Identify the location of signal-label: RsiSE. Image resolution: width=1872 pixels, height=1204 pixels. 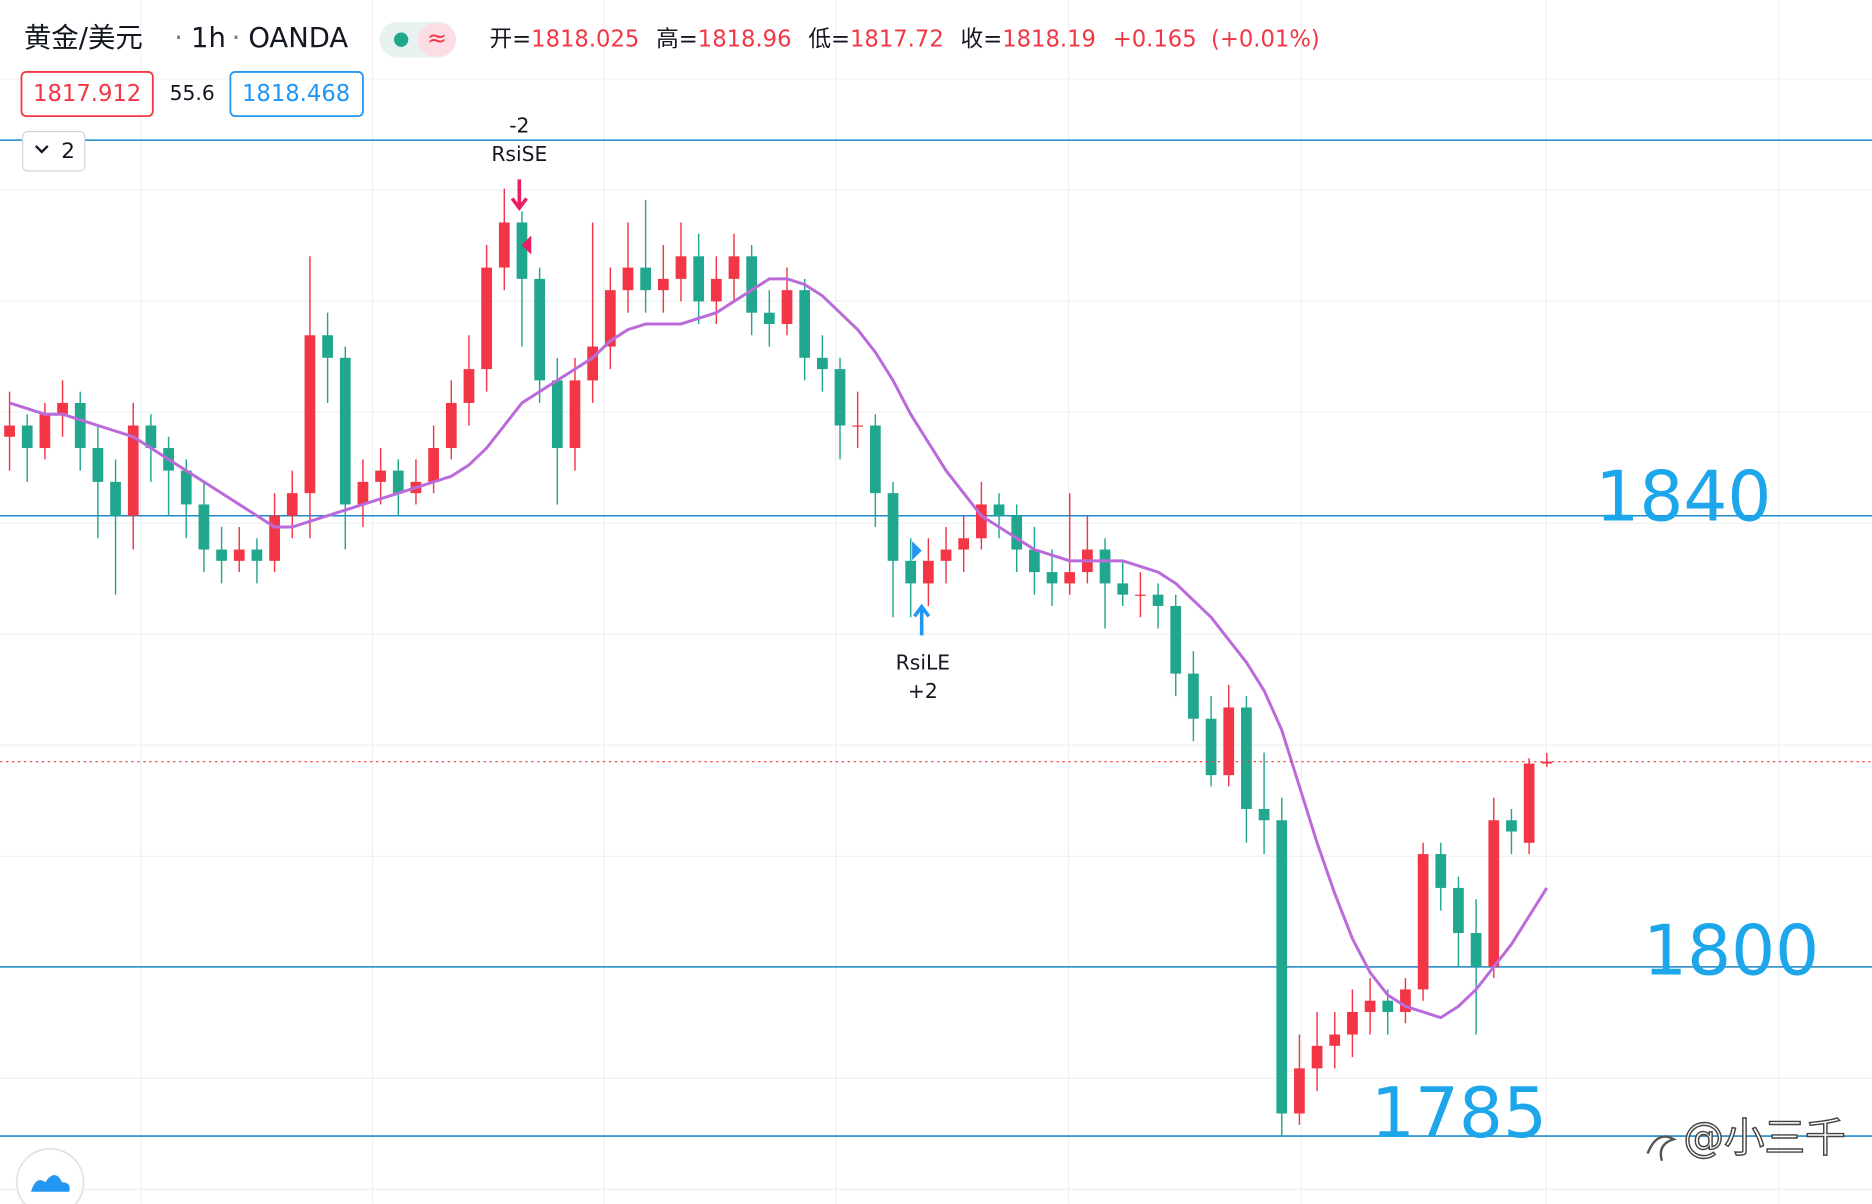
(519, 154).